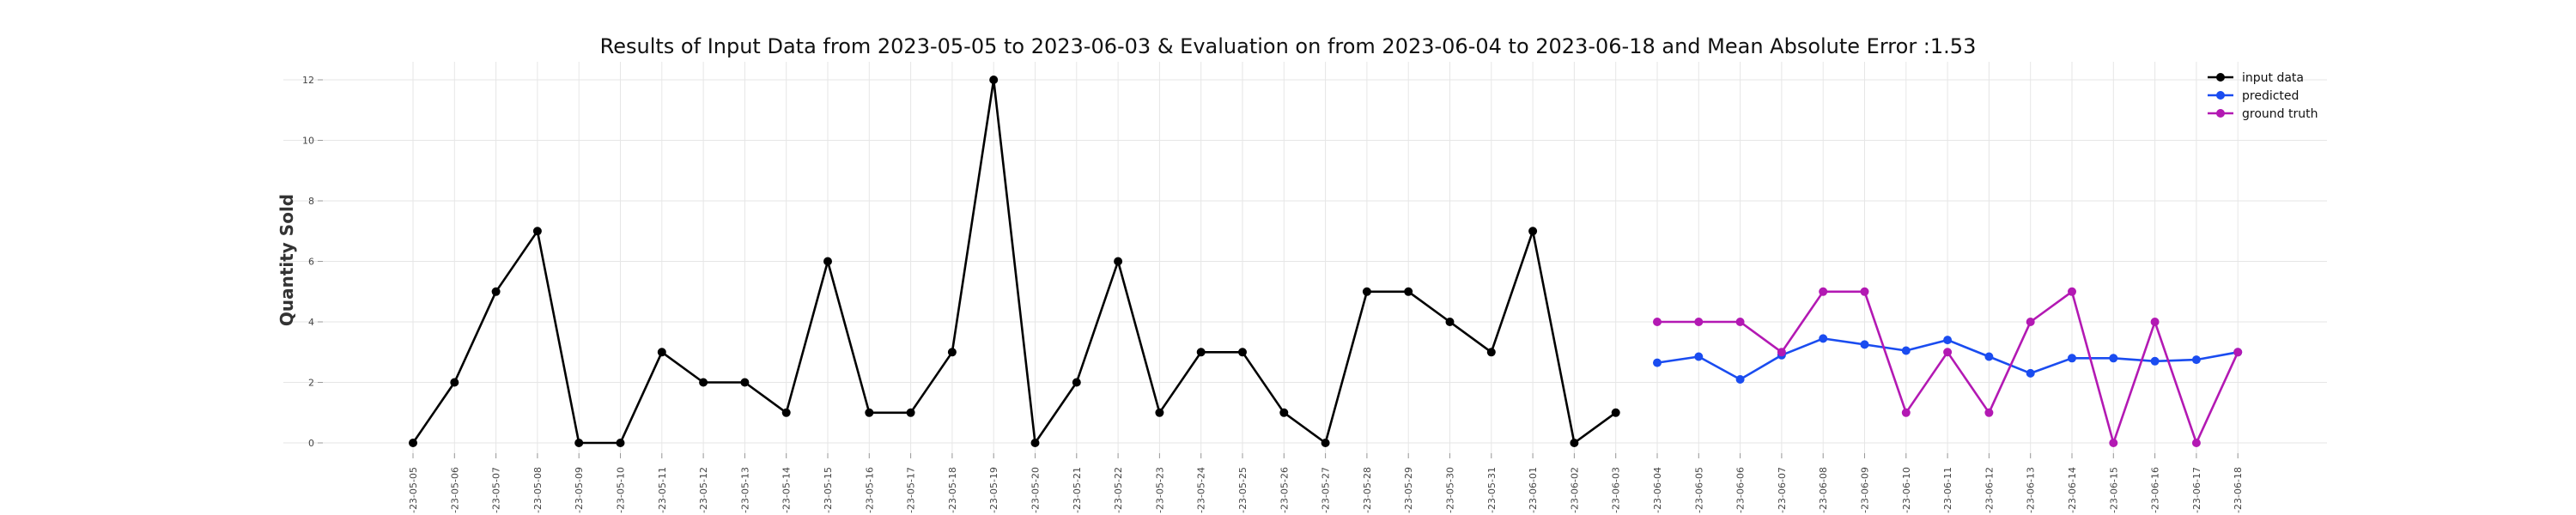 The width and height of the screenshot is (2576, 515). What do you see at coordinates (911, 490) in the screenshot?
I see `x-tick-label: -23-05-17` at bounding box center [911, 490].